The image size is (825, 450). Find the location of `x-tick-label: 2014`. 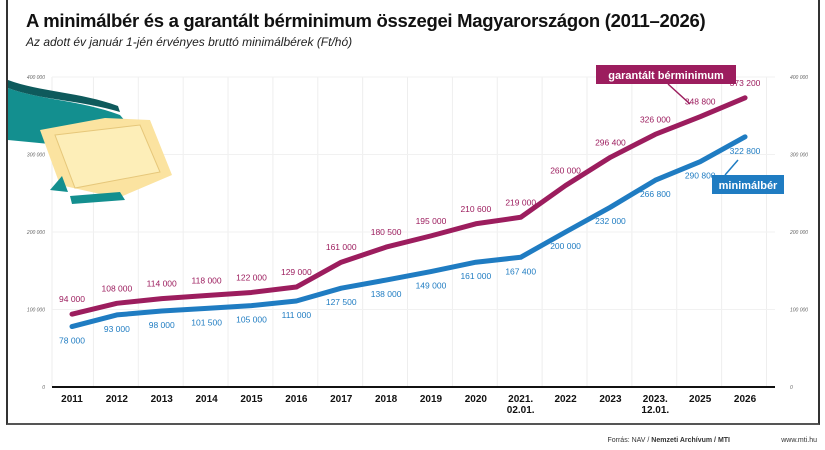

x-tick-label: 2014 is located at coordinates (206, 399).